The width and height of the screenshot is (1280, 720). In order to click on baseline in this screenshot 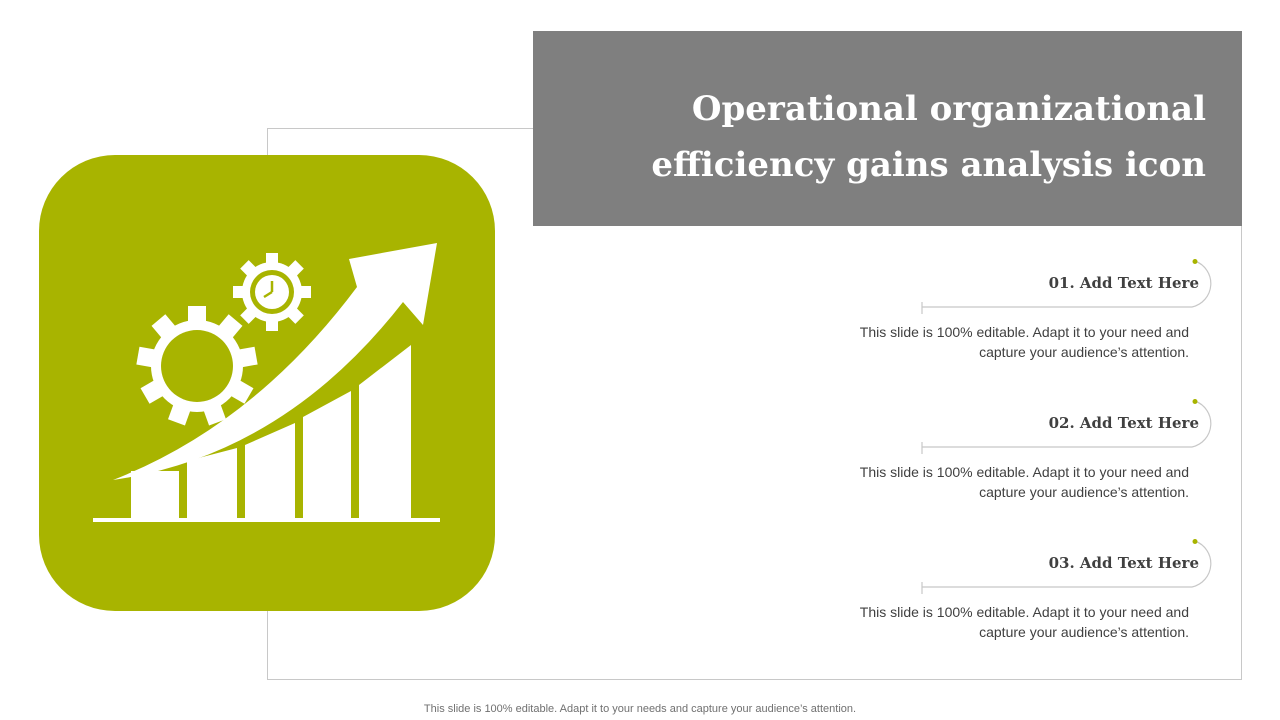, I will do `click(266, 520)`.